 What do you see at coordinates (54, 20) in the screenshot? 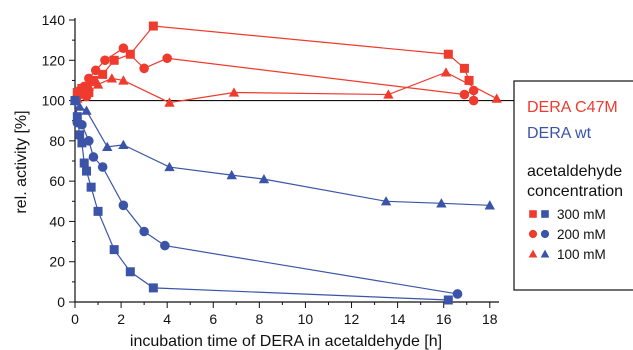
I see `y-tick-label: 140` at bounding box center [54, 20].